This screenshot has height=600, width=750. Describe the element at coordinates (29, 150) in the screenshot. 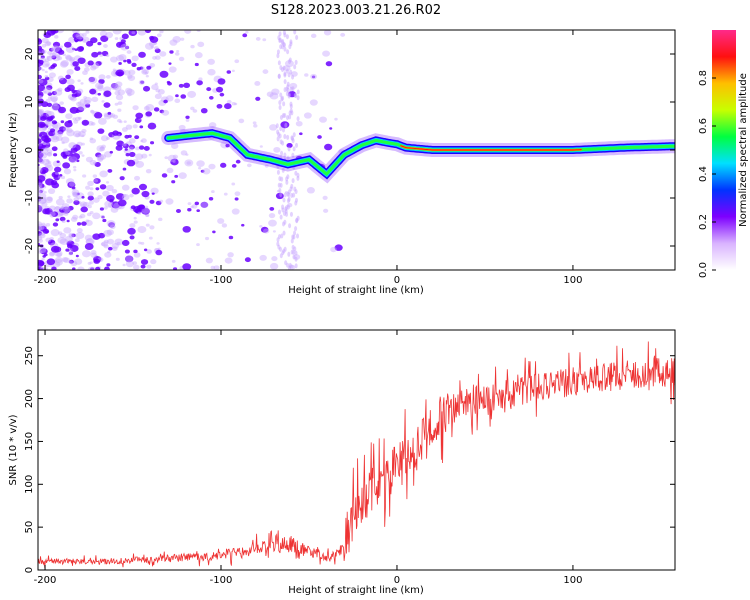

I see `spectrogram-ytick-label: 0` at that location.